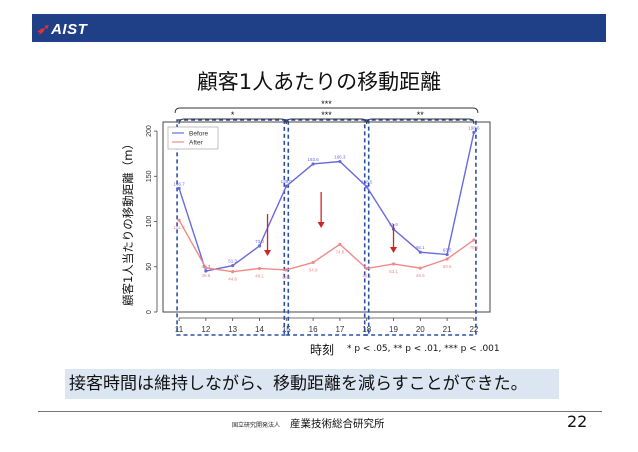  What do you see at coordinates (205, 329) in the screenshot?
I see `x-tick-label: 12` at bounding box center [205, 329].